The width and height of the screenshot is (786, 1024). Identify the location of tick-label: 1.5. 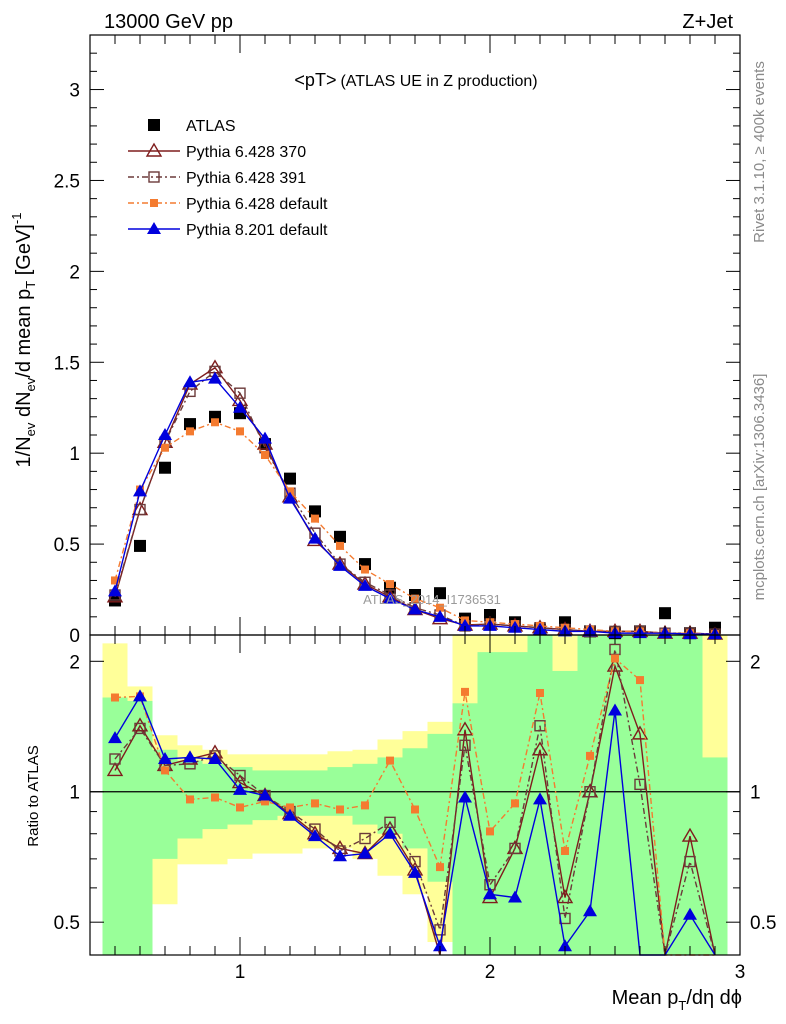
(67, 363).